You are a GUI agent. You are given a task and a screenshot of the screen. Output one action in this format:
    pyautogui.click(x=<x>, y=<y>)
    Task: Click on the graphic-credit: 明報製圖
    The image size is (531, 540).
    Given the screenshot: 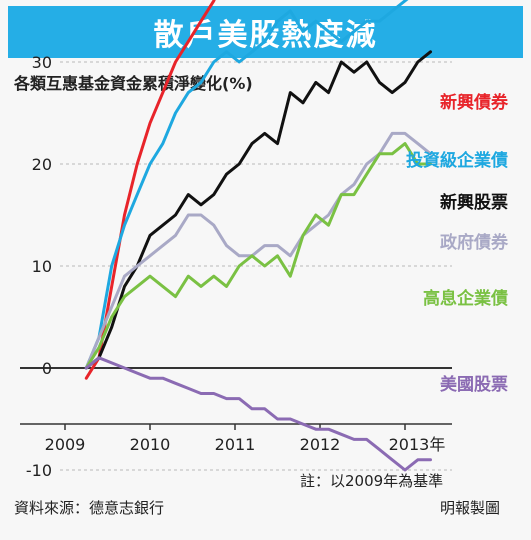 What is the action you would take?
    pyautogui.click(x=470, y=508)
    